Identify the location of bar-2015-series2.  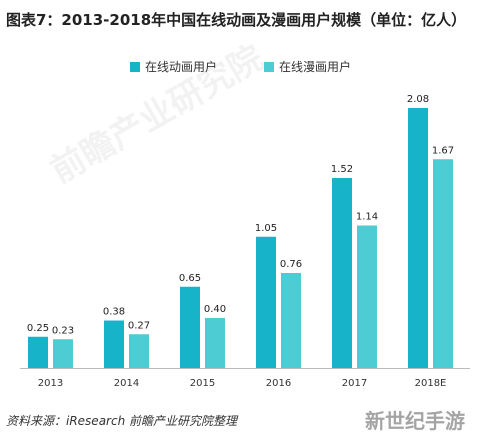
(215, 343).